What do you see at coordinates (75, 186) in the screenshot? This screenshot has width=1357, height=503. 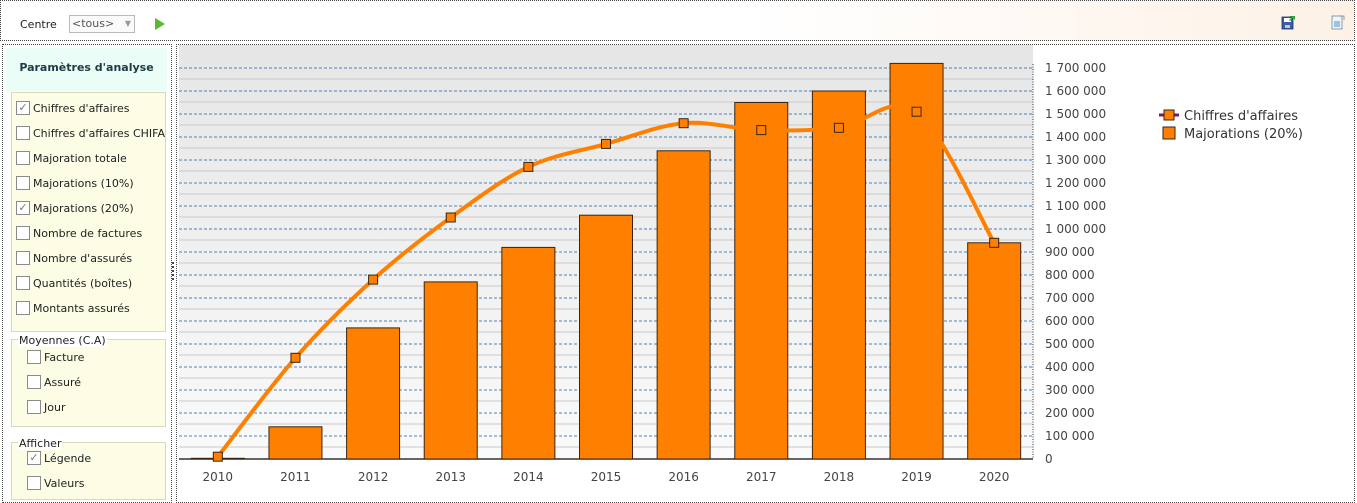 I see `metric-checkbox-row: Majorations (10%)` at bounding box center [75, 186].